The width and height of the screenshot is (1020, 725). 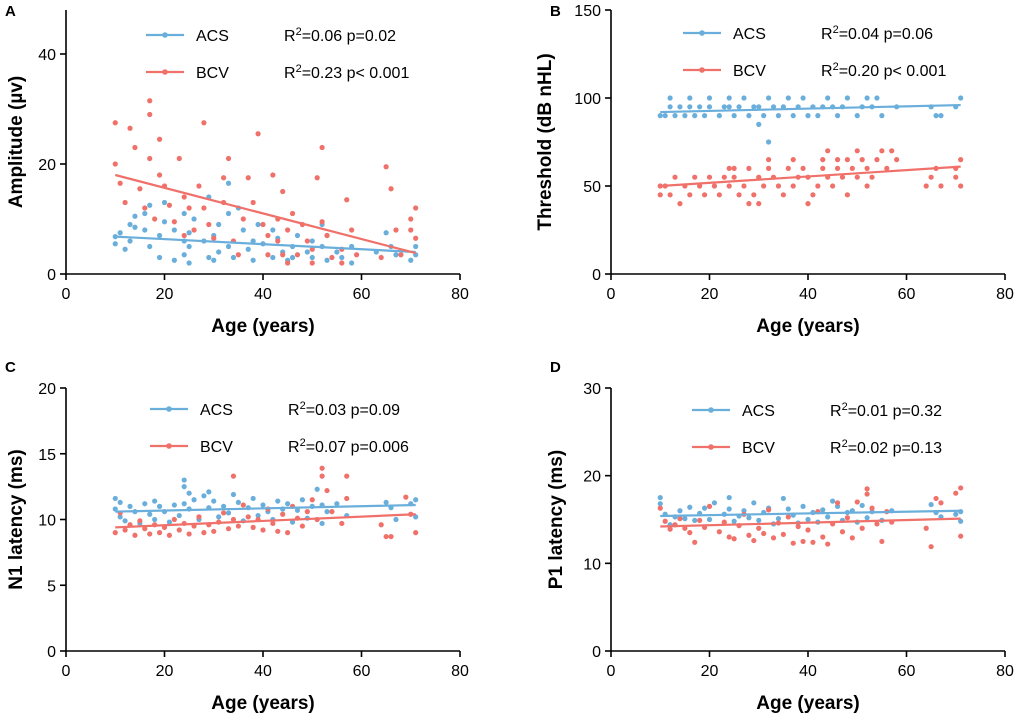 What do you see at coordinates (169, 409) in the screenshot?
I see `legend-swatch-marker` at bounding box center [169, 409].